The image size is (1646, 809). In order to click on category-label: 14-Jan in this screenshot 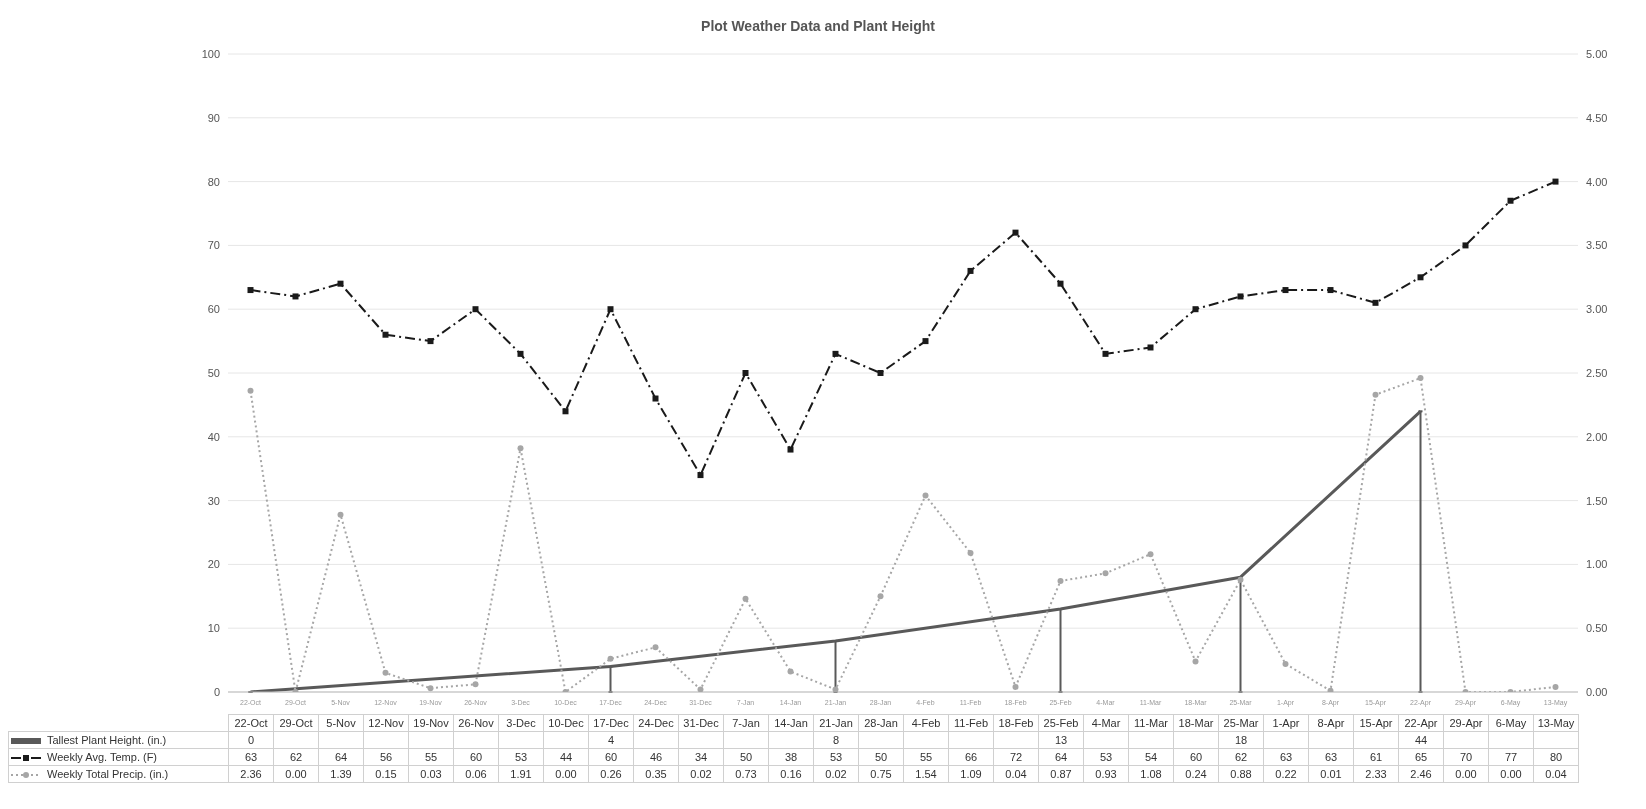, I will do `click(791, 723)`.